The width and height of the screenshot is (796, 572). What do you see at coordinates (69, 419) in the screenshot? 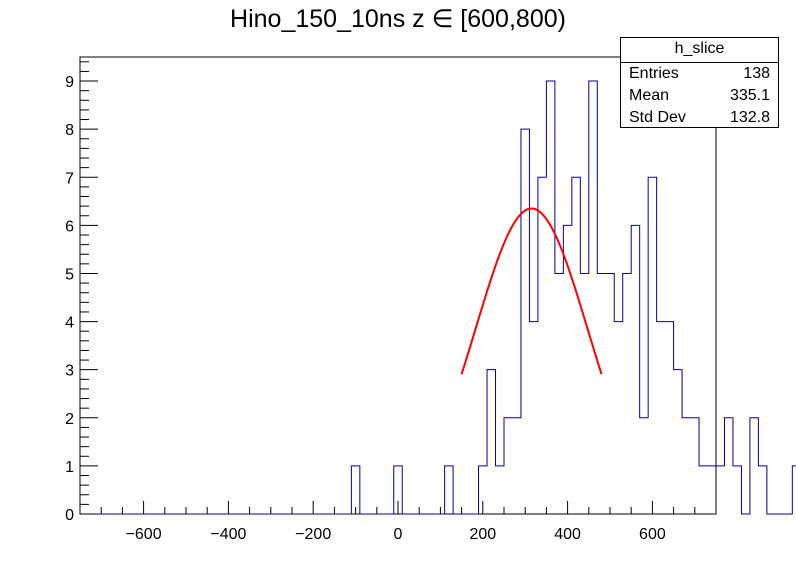
I see `y-tick-label: 2` at bounding box center [69, 419].